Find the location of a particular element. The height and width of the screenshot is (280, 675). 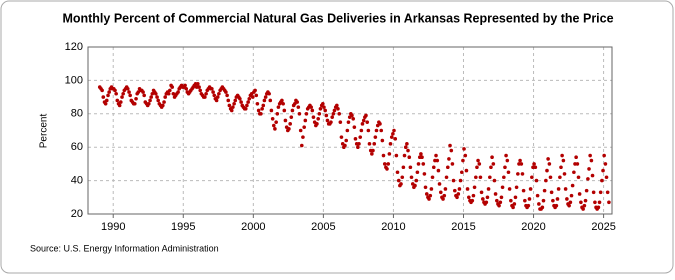

x-tick-label: 2015 is located at coordinates (463, 227).